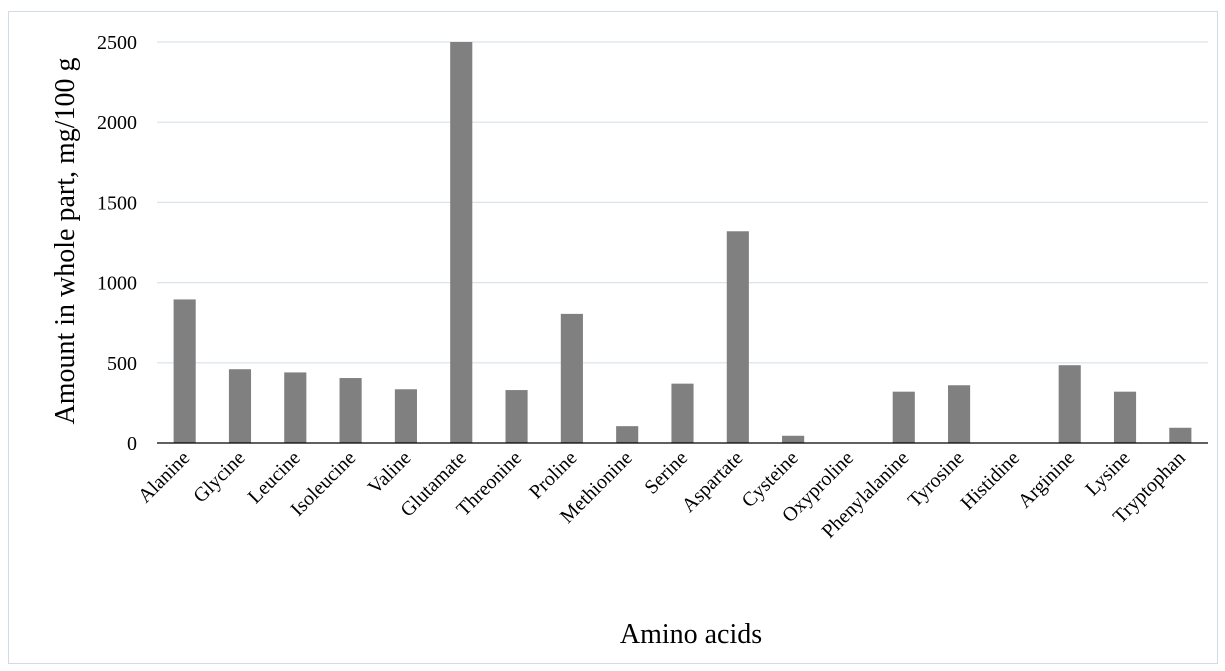 The height and width of the screenshot is (671, 1225). What do you see at coordinates (184, 371) in the screenshot?
I see `bar-alanine` at bounding box center [184, 371].